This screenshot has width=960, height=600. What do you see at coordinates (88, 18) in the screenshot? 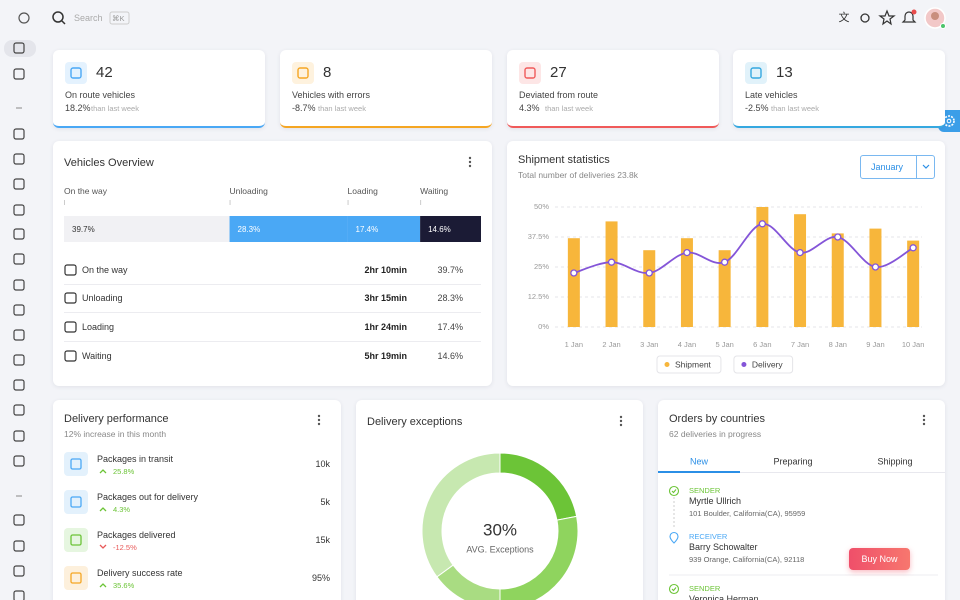
I see `search-placeholder: Search` at bounding box center [88, 18].